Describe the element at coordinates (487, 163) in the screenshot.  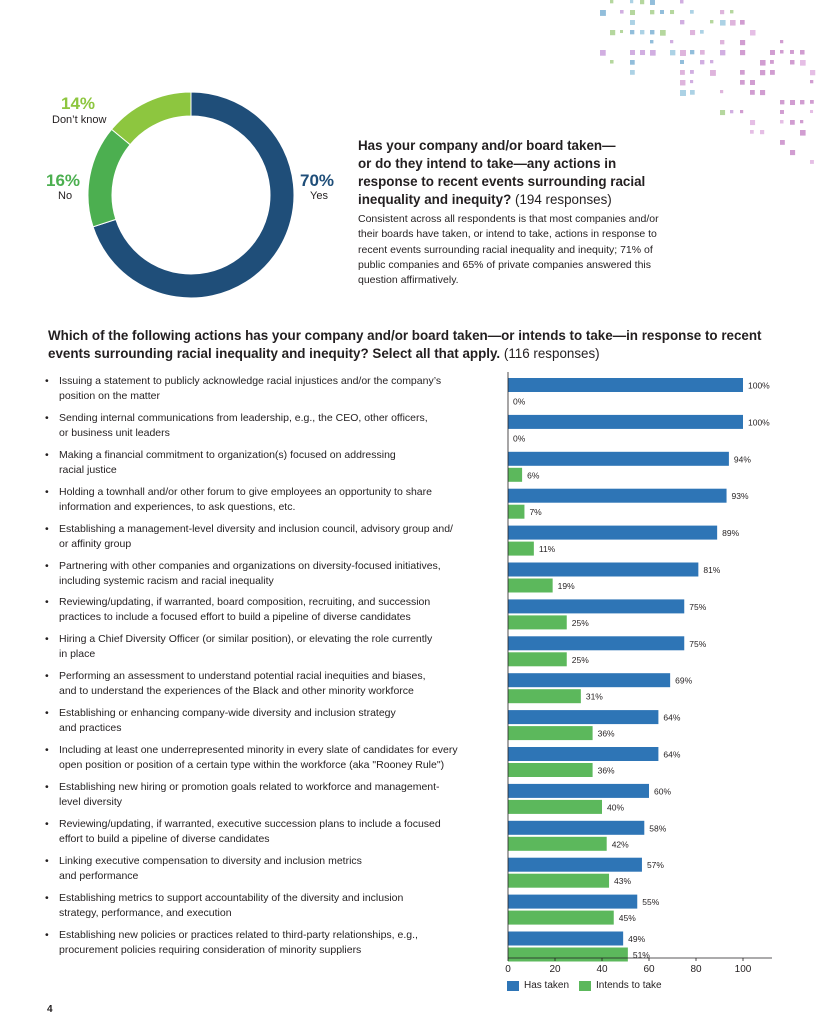
I see `question-1-line: or do they intend to take—any actions in` at that location.